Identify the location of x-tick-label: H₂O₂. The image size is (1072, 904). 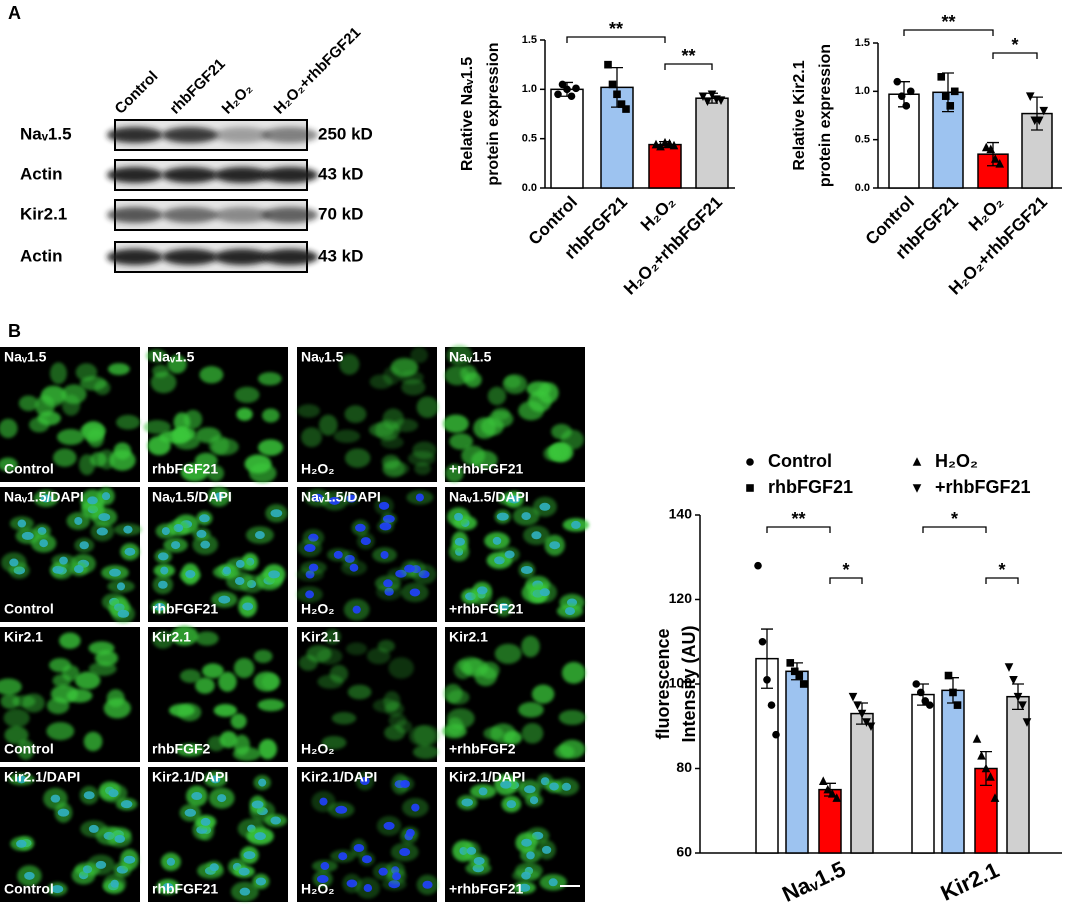
(658, 214).